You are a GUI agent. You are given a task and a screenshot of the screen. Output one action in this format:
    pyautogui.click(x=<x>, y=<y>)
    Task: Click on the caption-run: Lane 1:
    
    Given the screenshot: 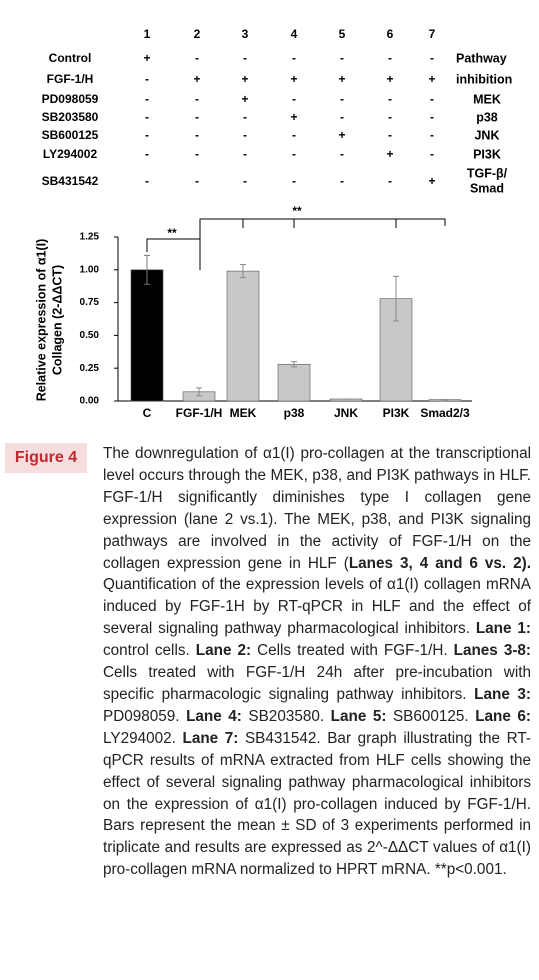 What is the action you would take?
    pyautogui.click(x=503, y=629)
    